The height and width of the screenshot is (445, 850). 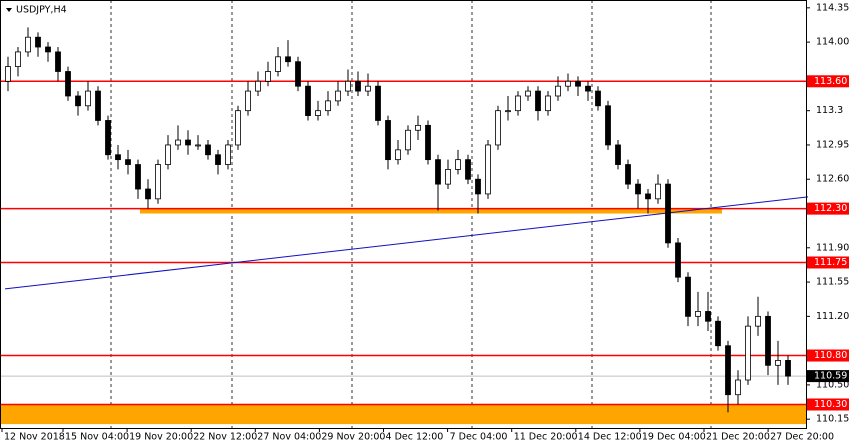 What do you see at coordinates (161, 437) in the screenshot?
I see `x-tick-label: 19 Nov 20:00` at bounding box center [161, 437].